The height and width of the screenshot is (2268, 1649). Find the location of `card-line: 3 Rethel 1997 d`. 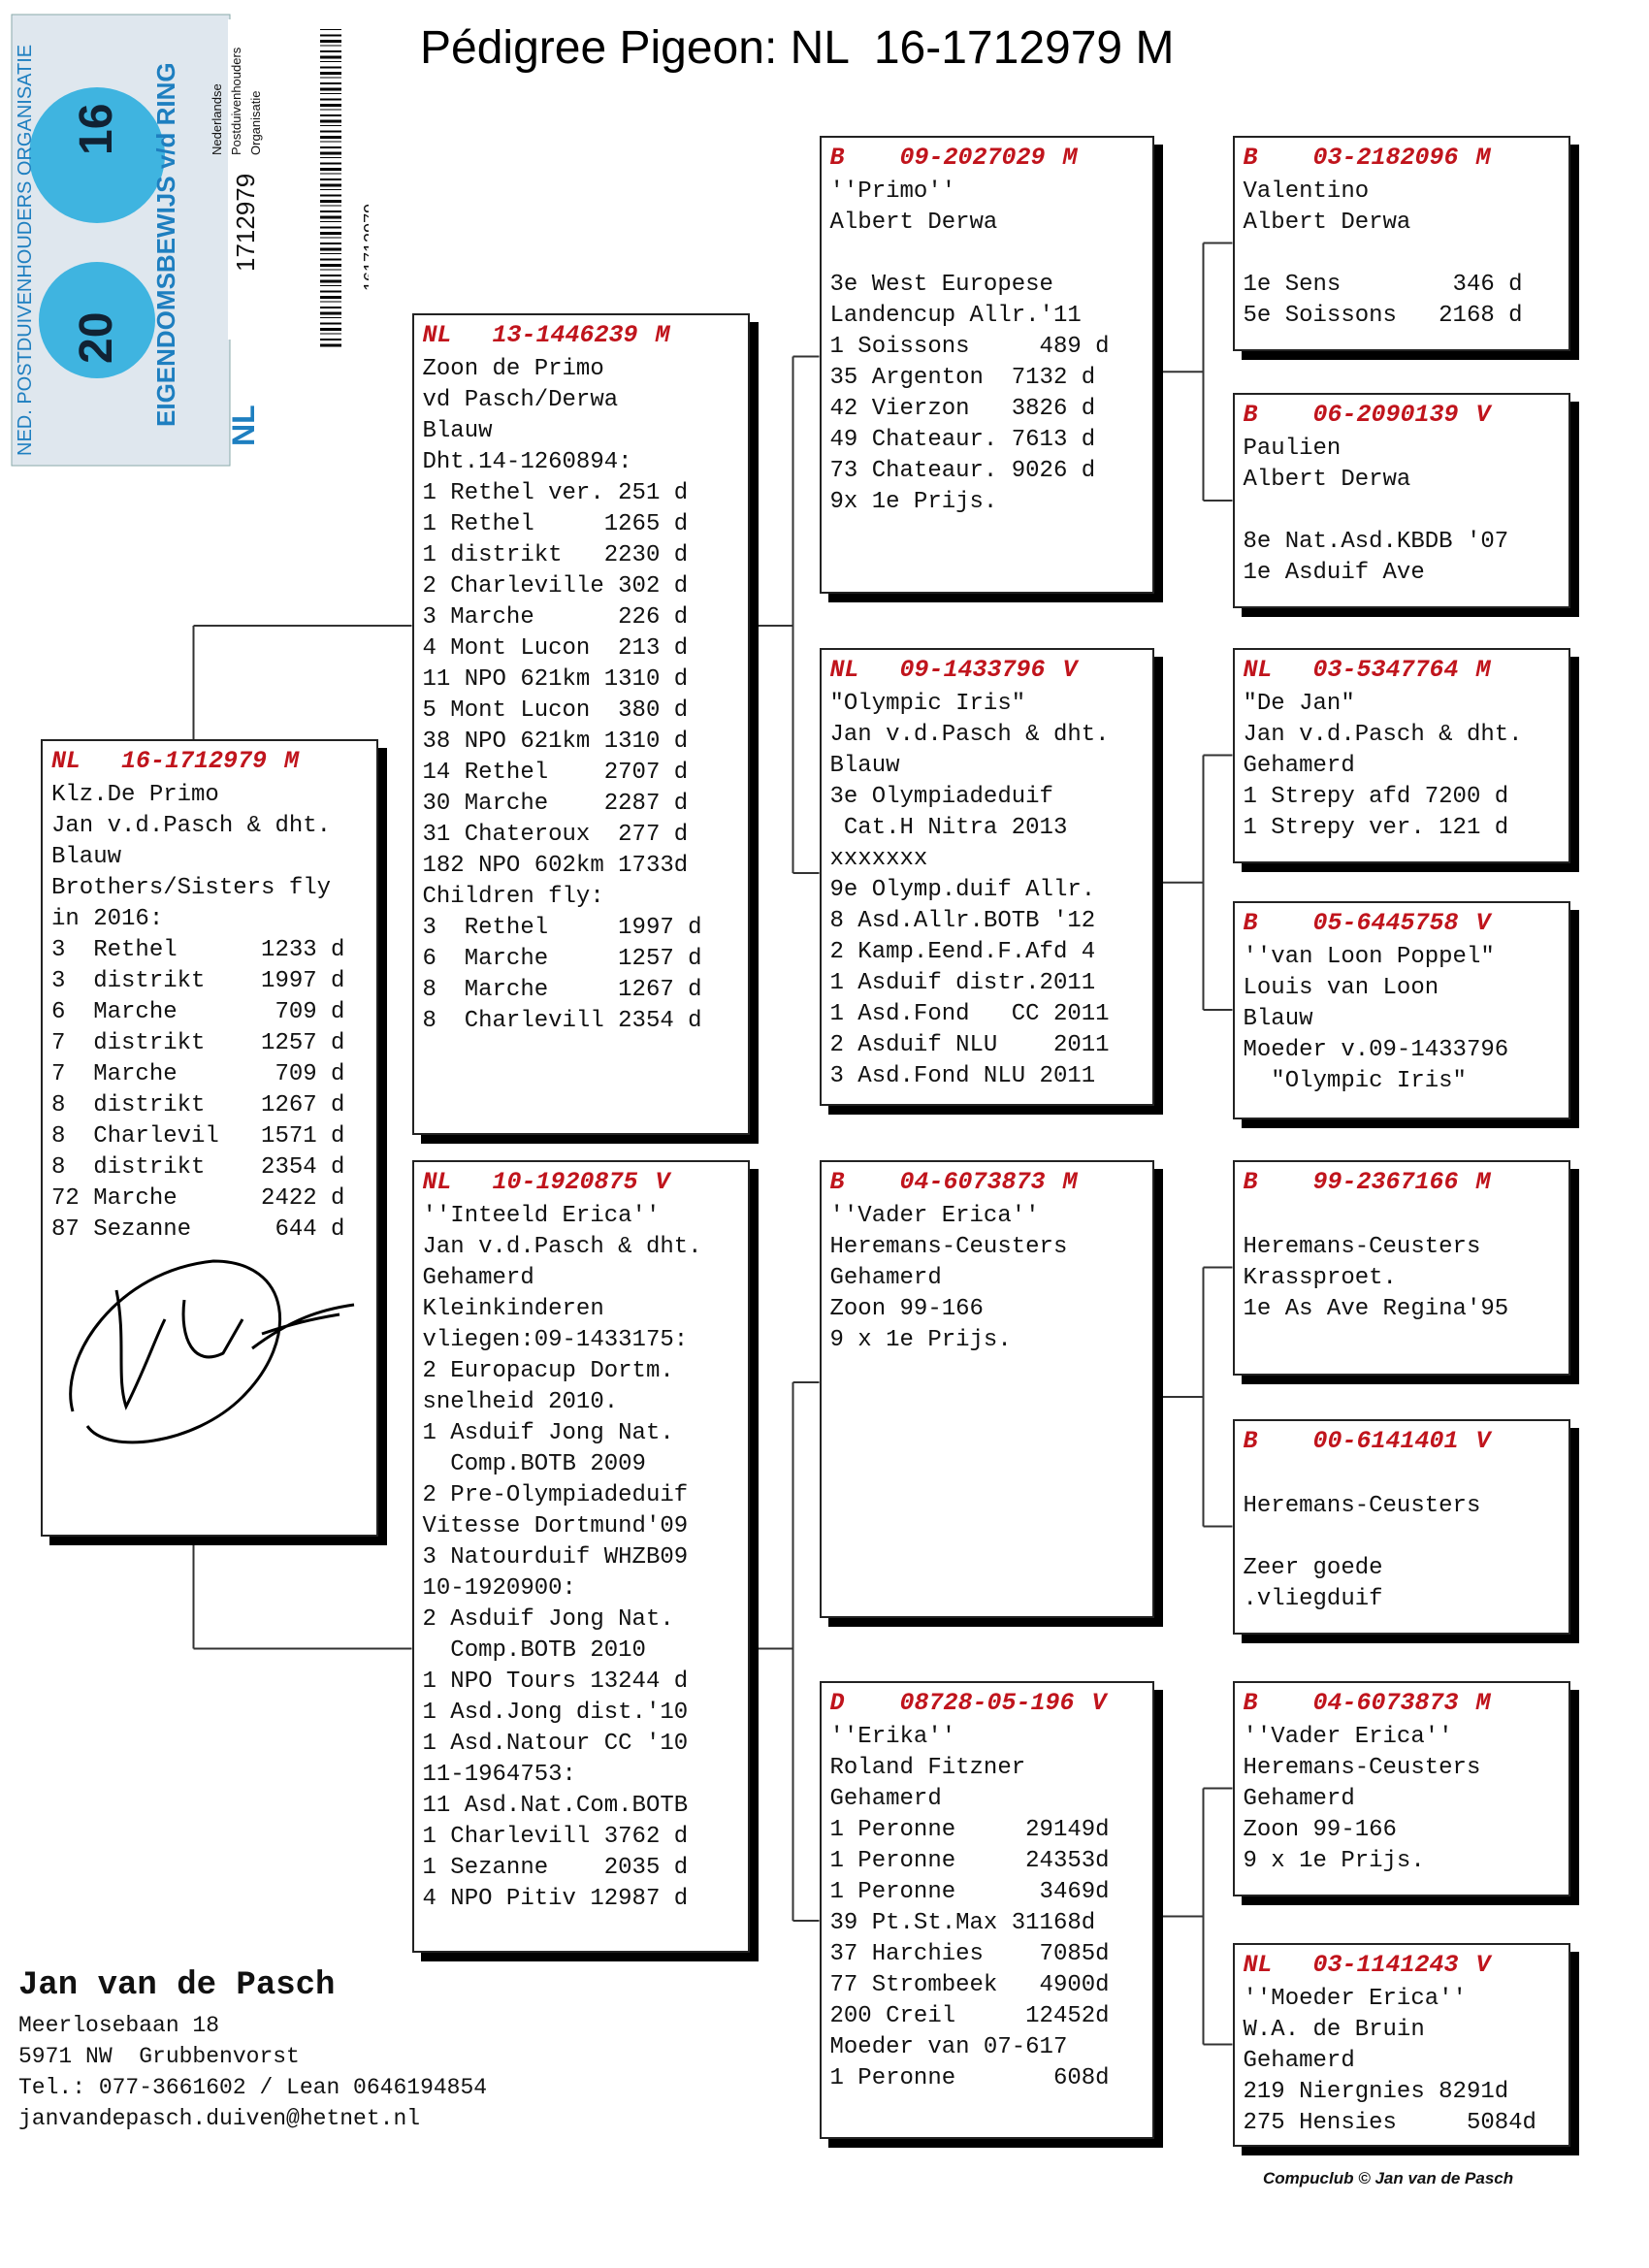

card-line: 3 Rethel 1997 d is located at coordinates (562, 927).